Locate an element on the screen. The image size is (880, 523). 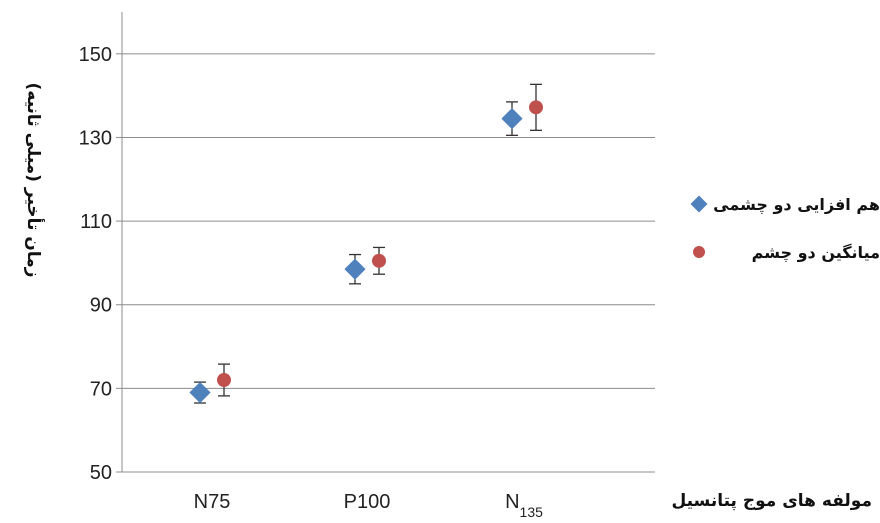
legend: هم افزایی دو چشمی میانگین دو چشم is located at coordinates (785, 229).